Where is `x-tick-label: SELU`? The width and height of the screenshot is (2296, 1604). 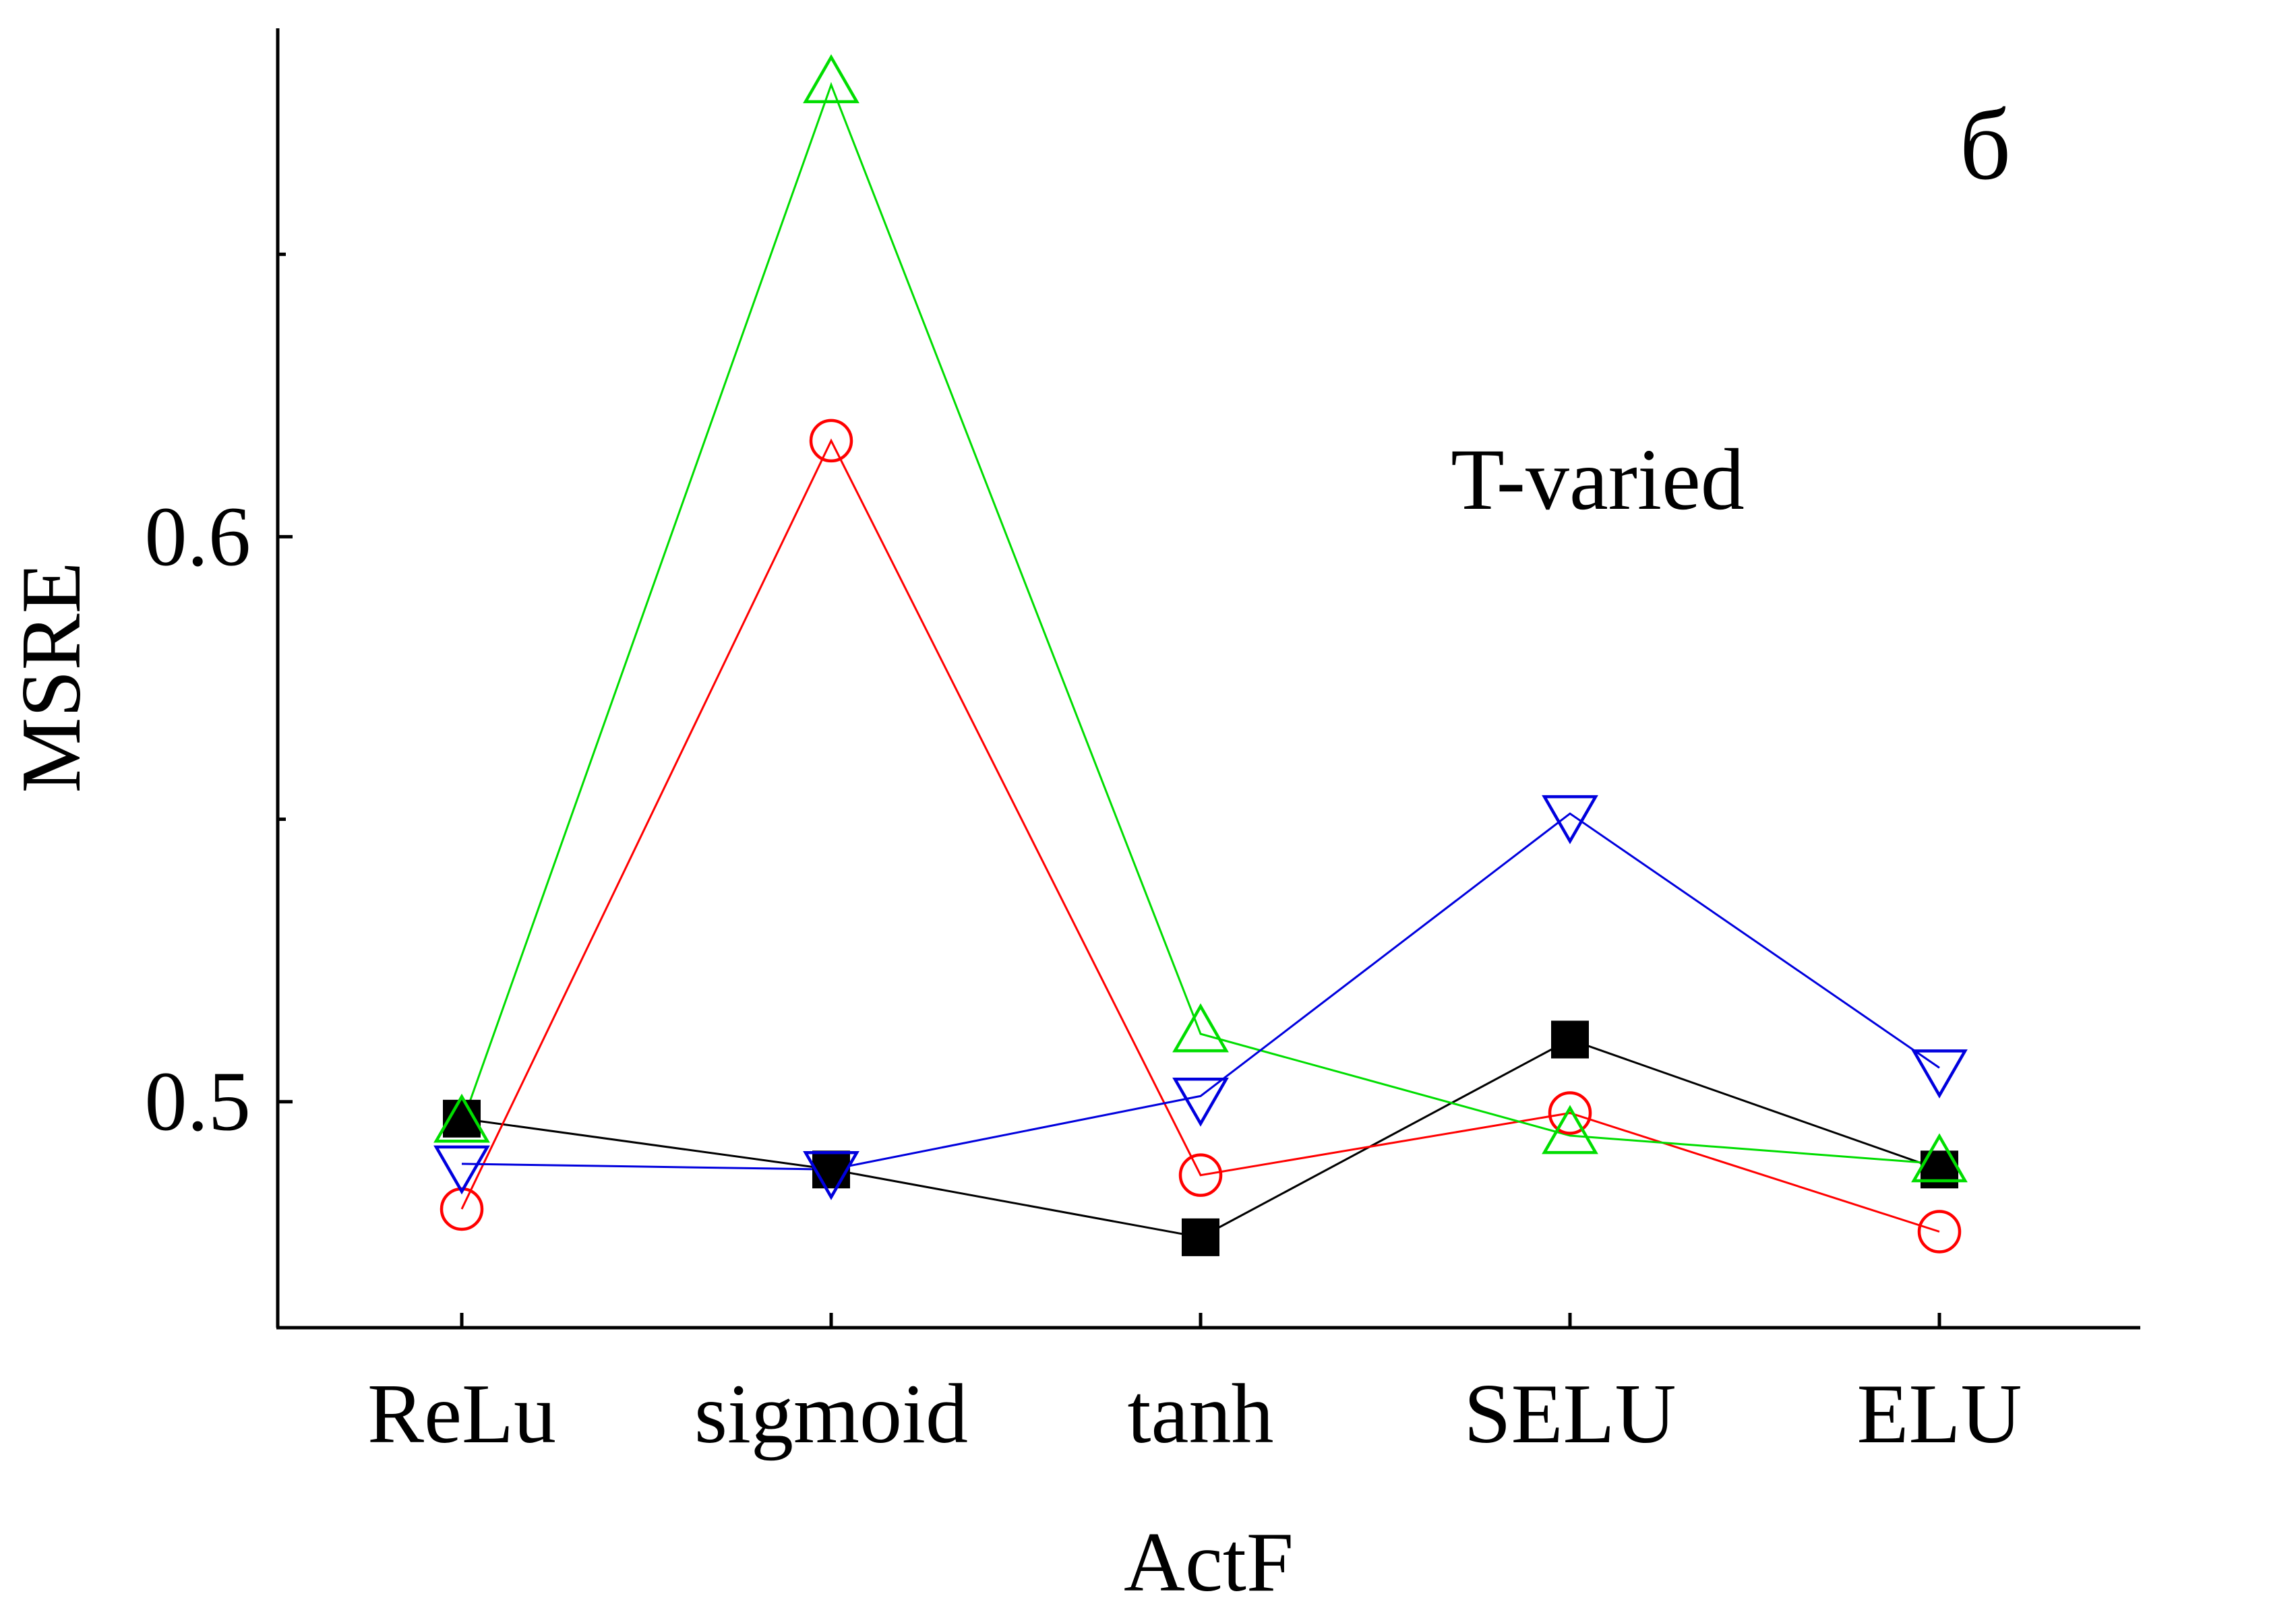
x-tick-label: SELU is located at coordinates (1570, 1414).